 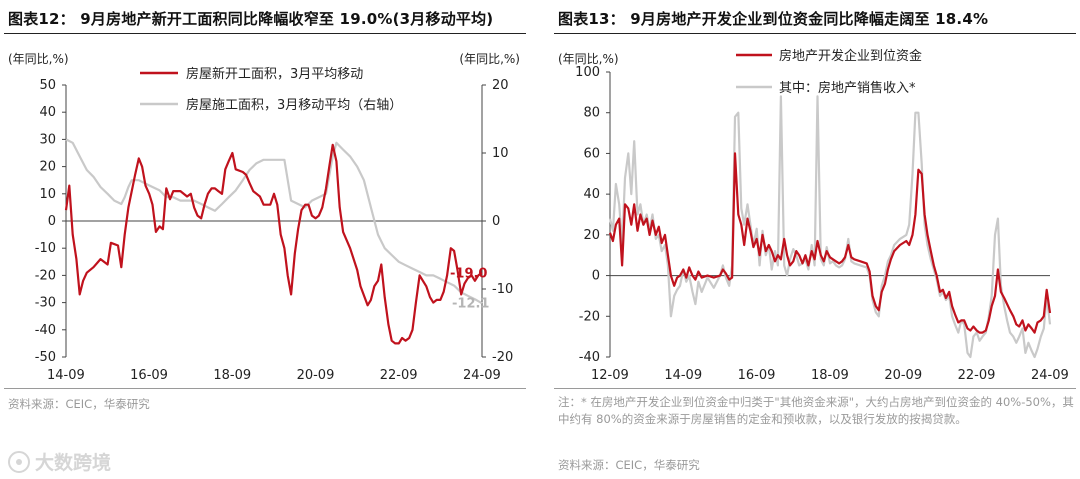 What do you see at coordinates (232, 375) in the screenshot?
I see `left-xtick-label: 18-09` at bounding box center [232, 375].